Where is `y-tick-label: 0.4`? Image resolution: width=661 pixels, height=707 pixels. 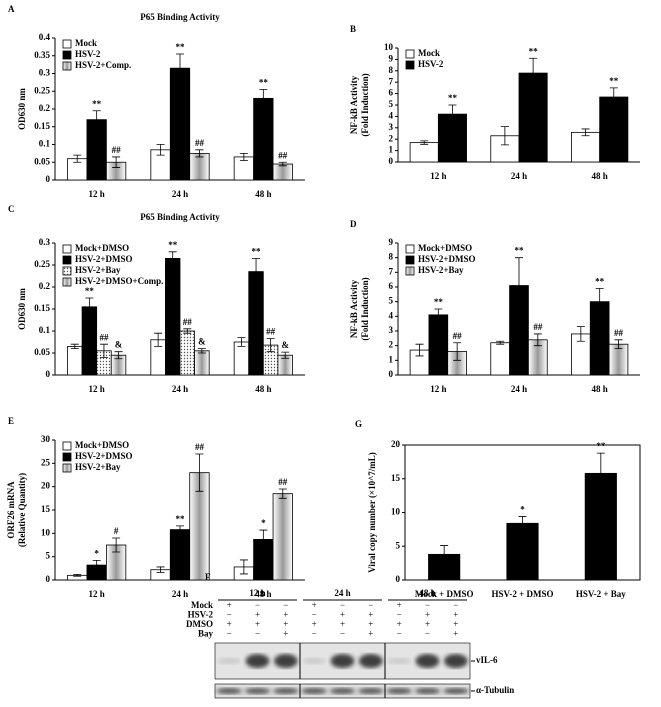 y-tick-label: 0.4 is located at coordinates (45, 37).